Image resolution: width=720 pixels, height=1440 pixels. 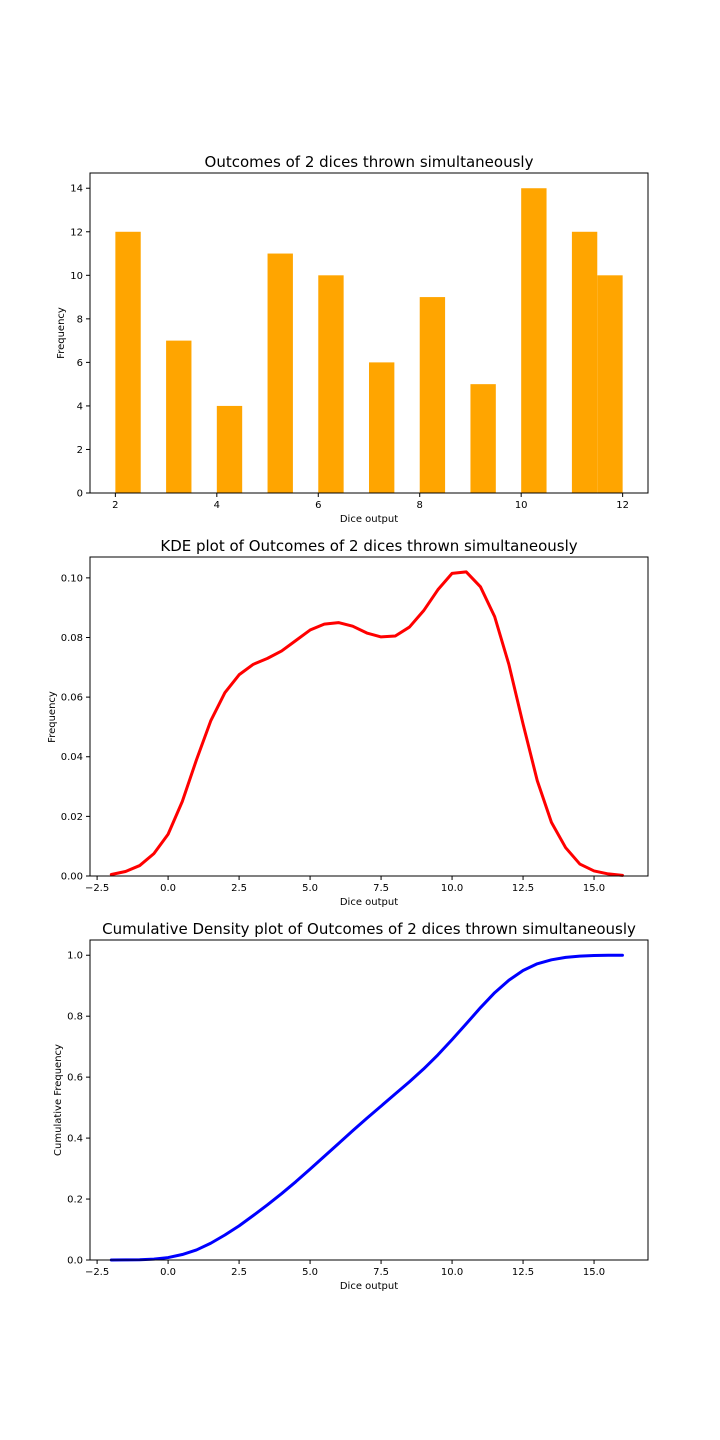 What do you see at coordinates (61, 333) in the screenshot?
I see `histogram-y-axis-label: Frequency` at bounding box center [61, 333].